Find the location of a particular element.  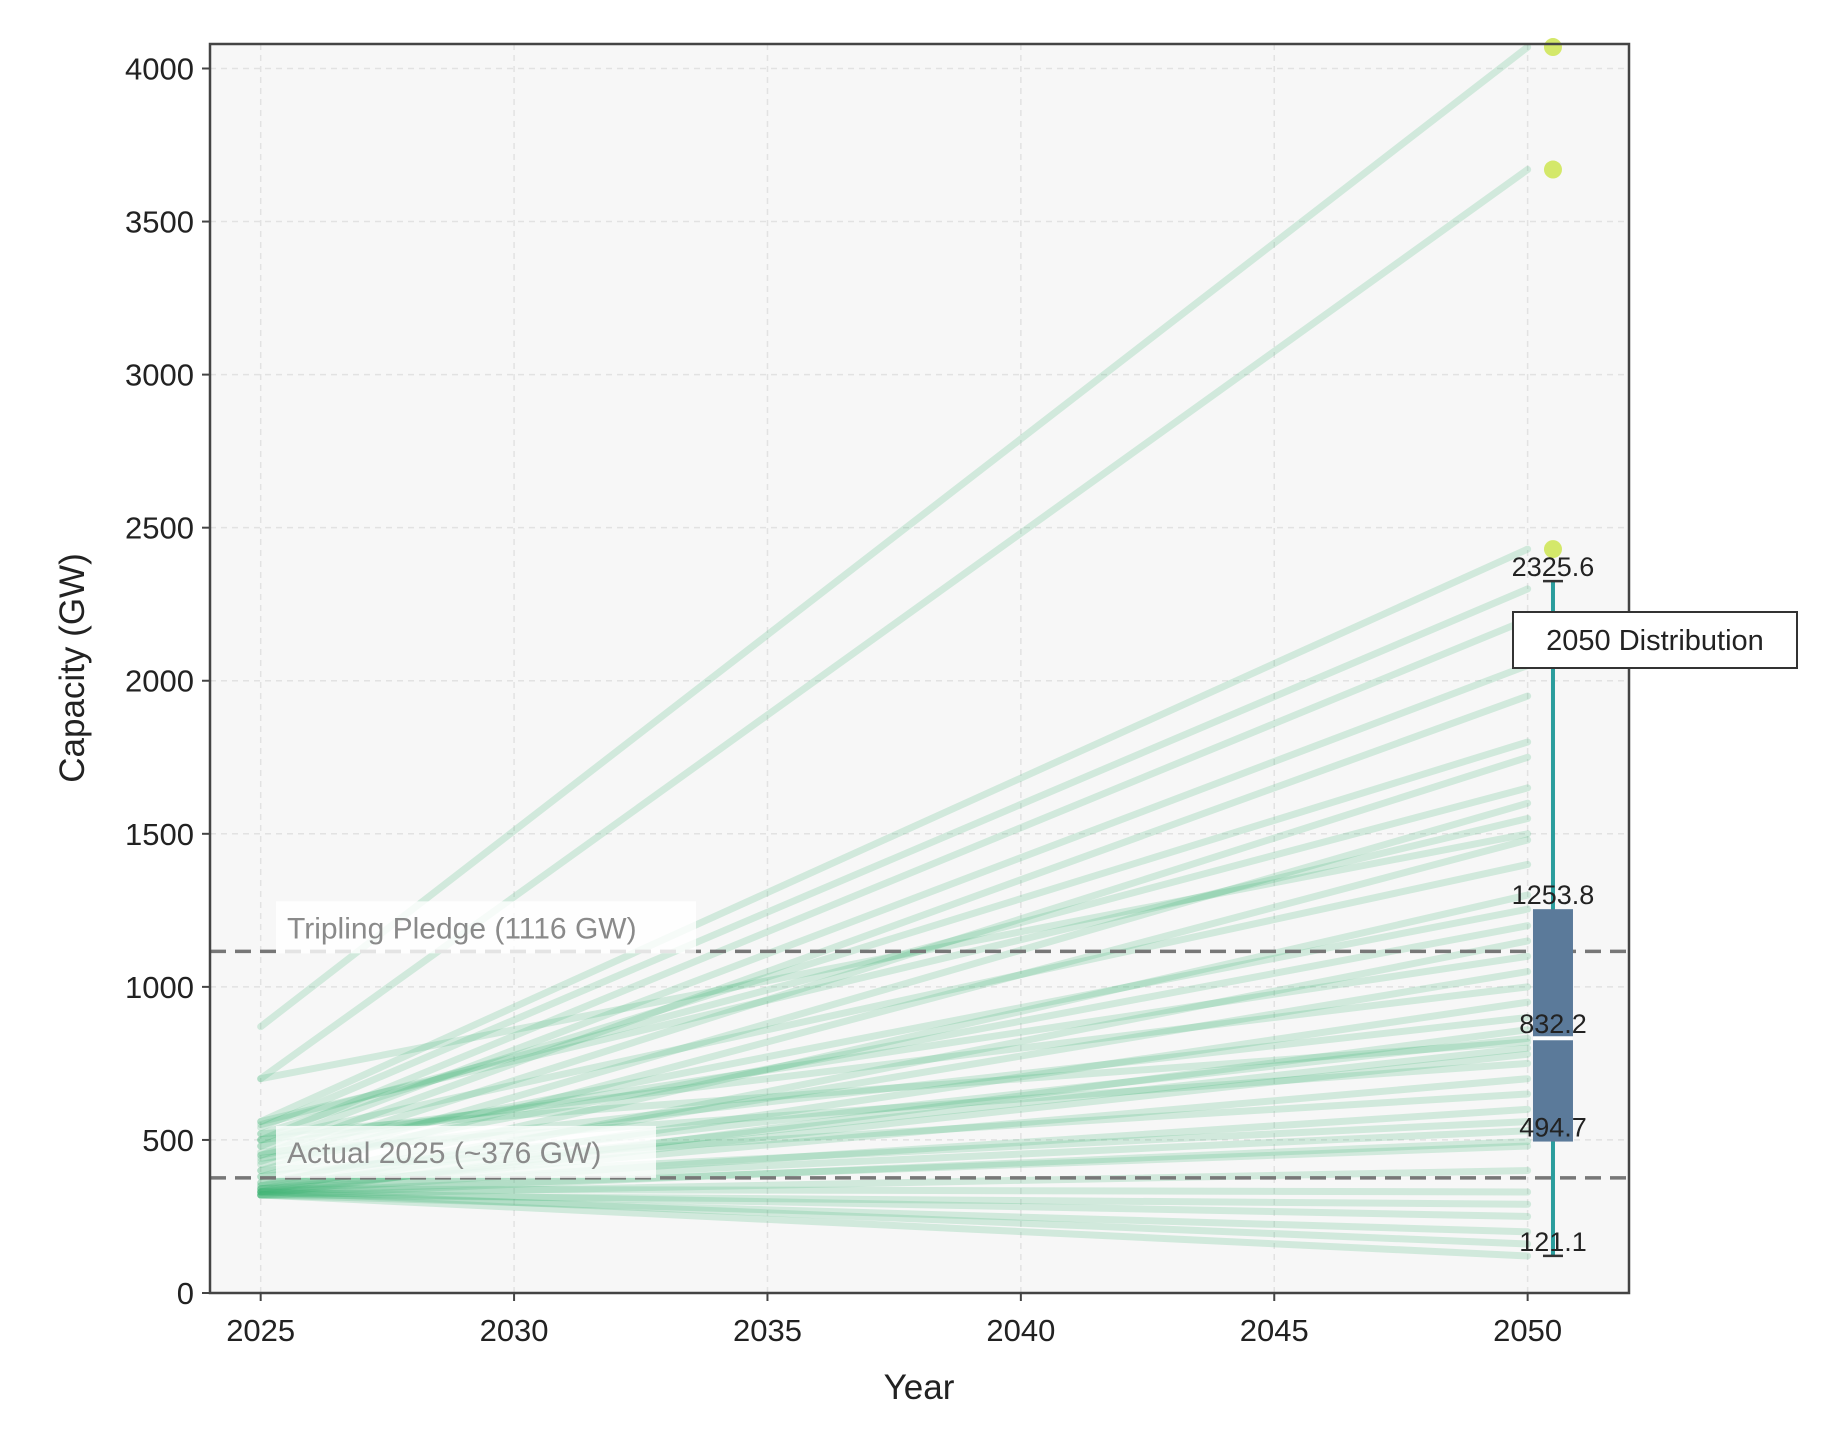

reference-label: Tripling Pledge (1116 GW) is located at coordinates (462, 928).